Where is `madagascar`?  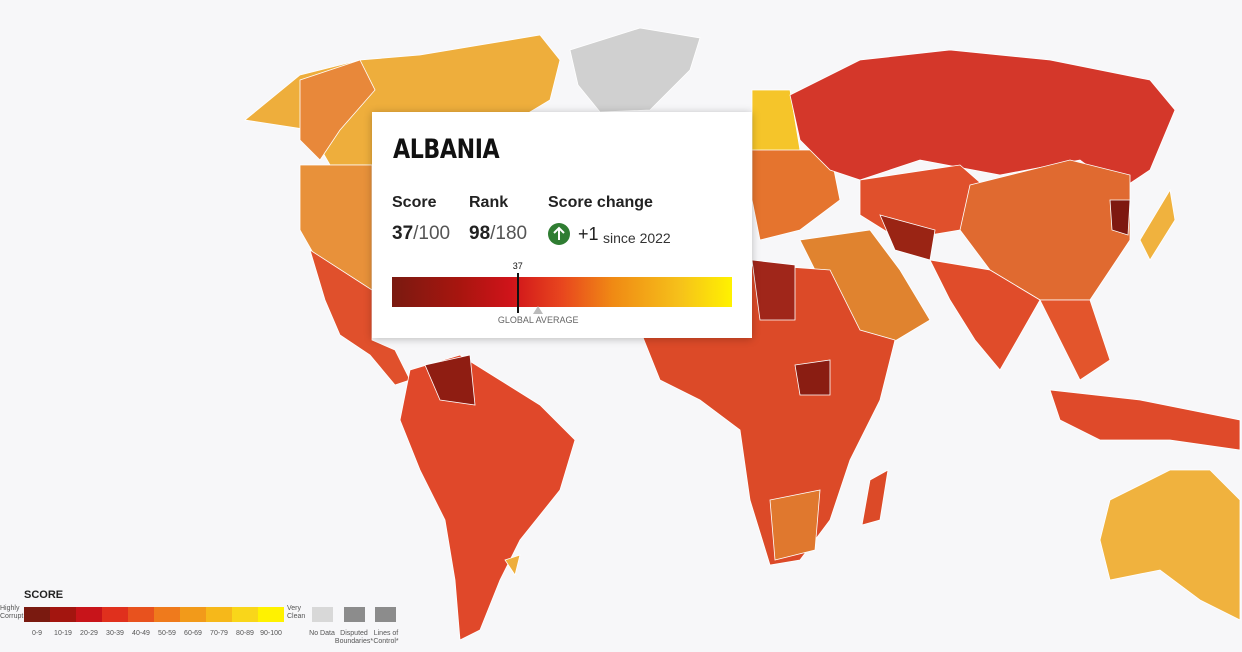
madagascar is located at coordinates (875, 497).